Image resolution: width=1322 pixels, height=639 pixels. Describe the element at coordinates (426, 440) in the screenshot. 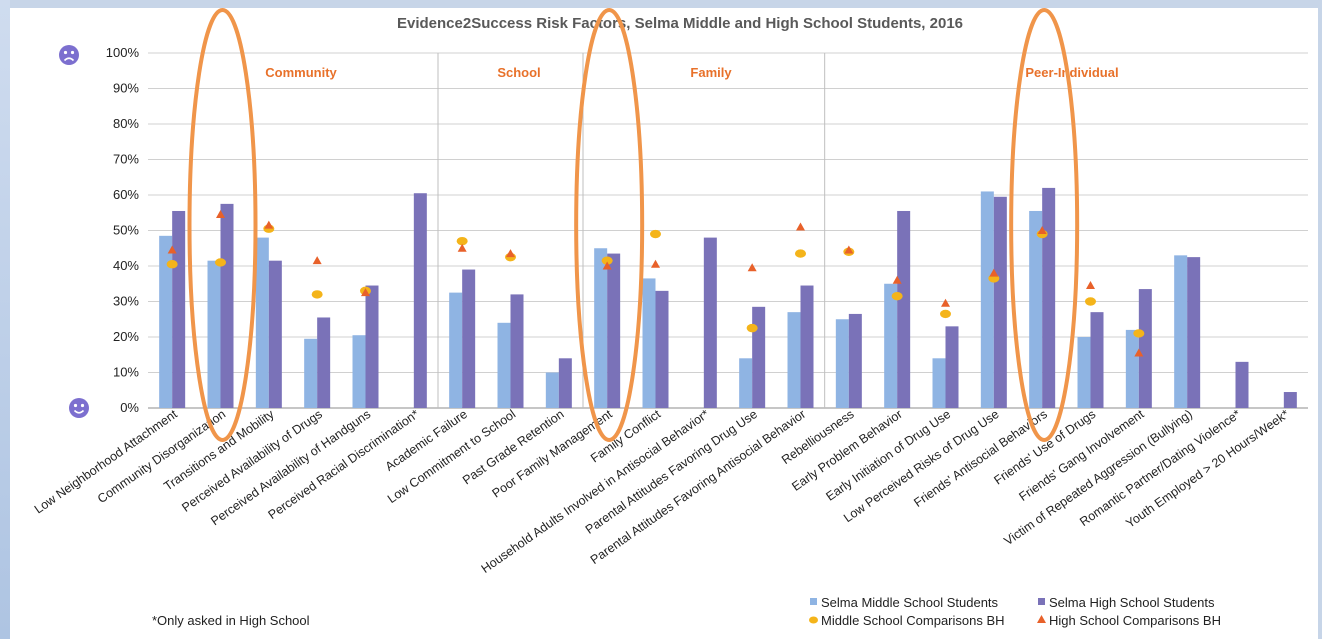

I see `x-tick-label: Academic Failure` at that location.